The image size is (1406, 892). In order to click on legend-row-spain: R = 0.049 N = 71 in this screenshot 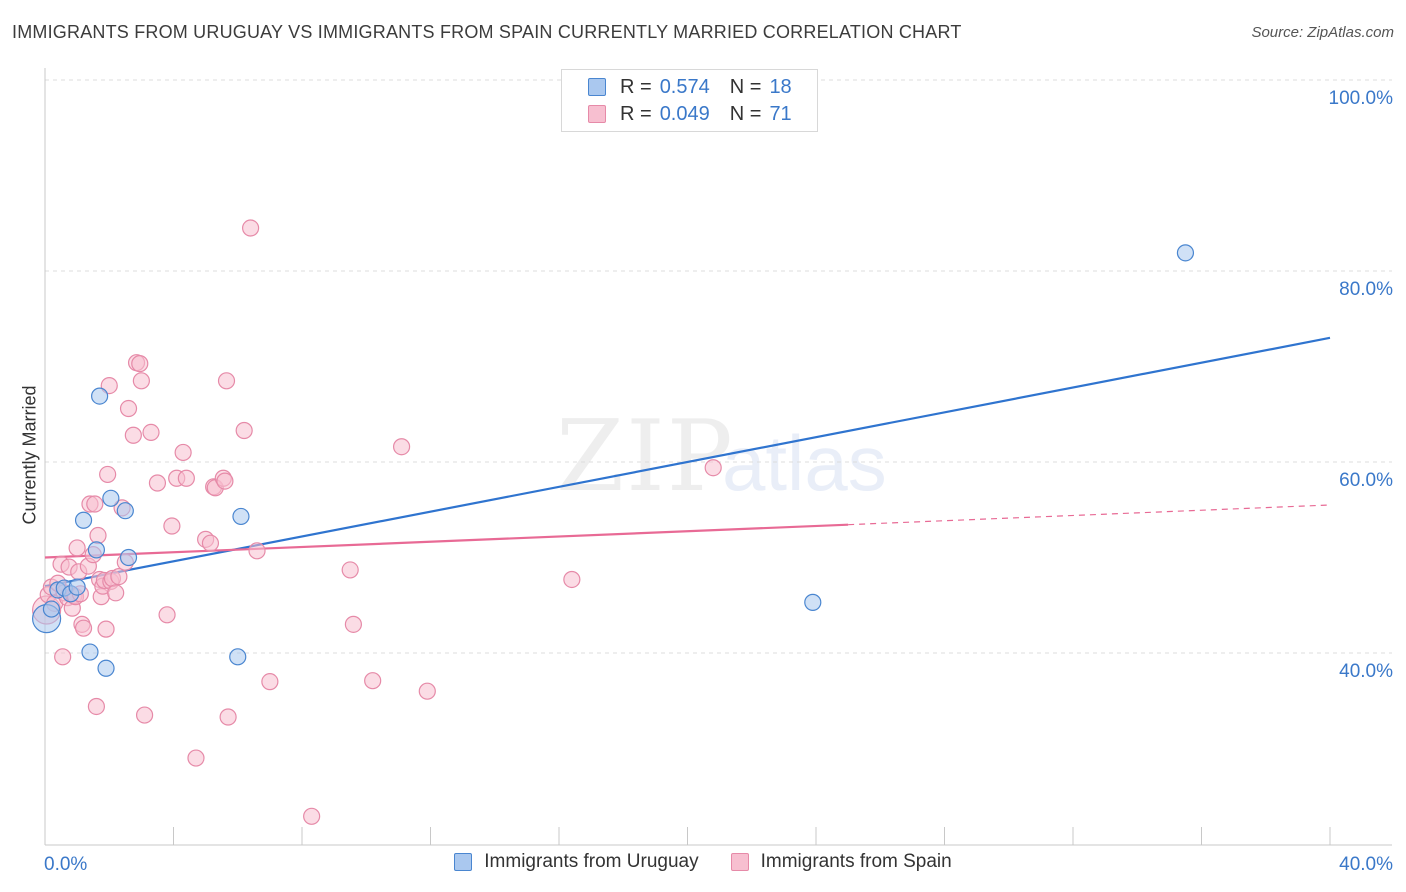, I will do `click(690, 114)`.